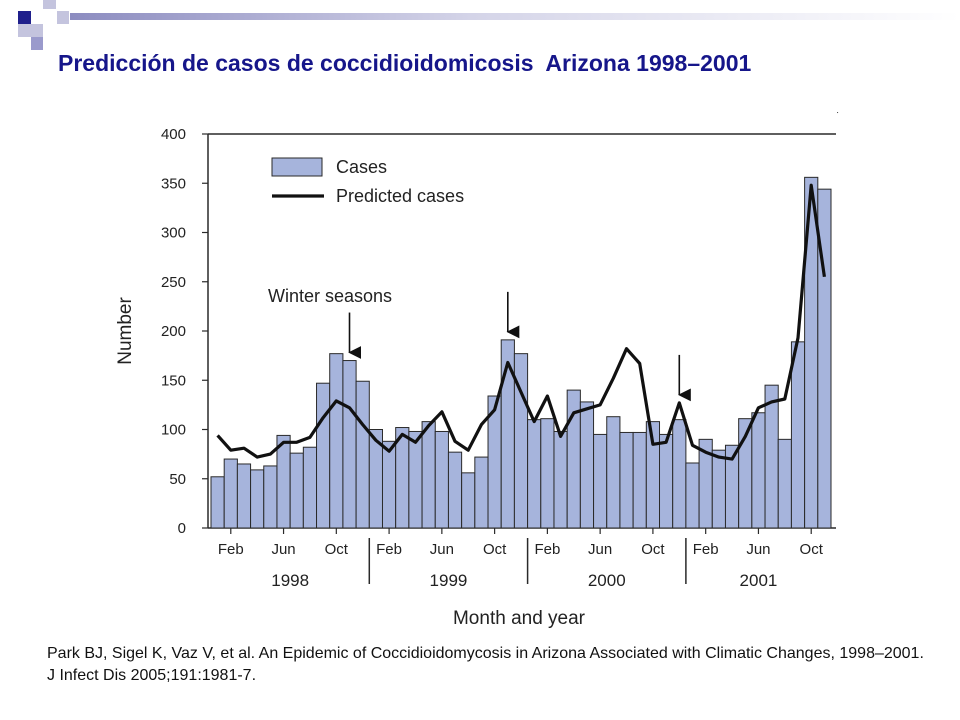 This screenshot has width=960, height=720. Describe the element at coordinates (173, 282) in the screenshot. I see `y-tick-label: 250` at that location.